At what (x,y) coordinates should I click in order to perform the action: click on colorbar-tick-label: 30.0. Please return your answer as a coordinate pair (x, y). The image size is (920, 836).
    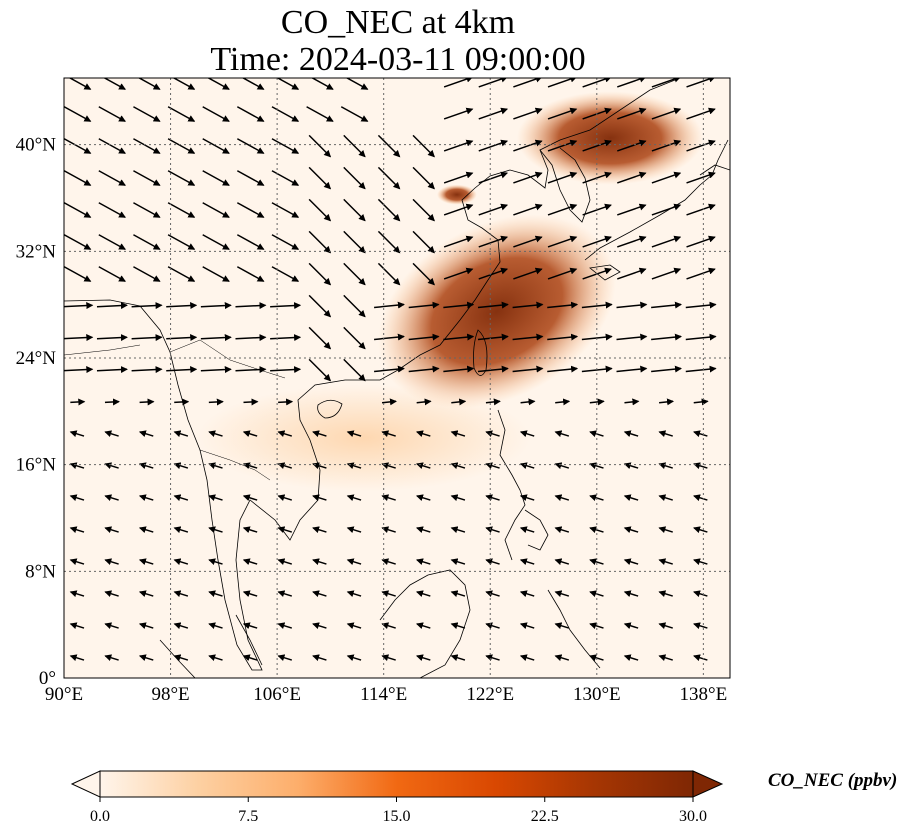
    Looking at the image, I should click on (693, 816).